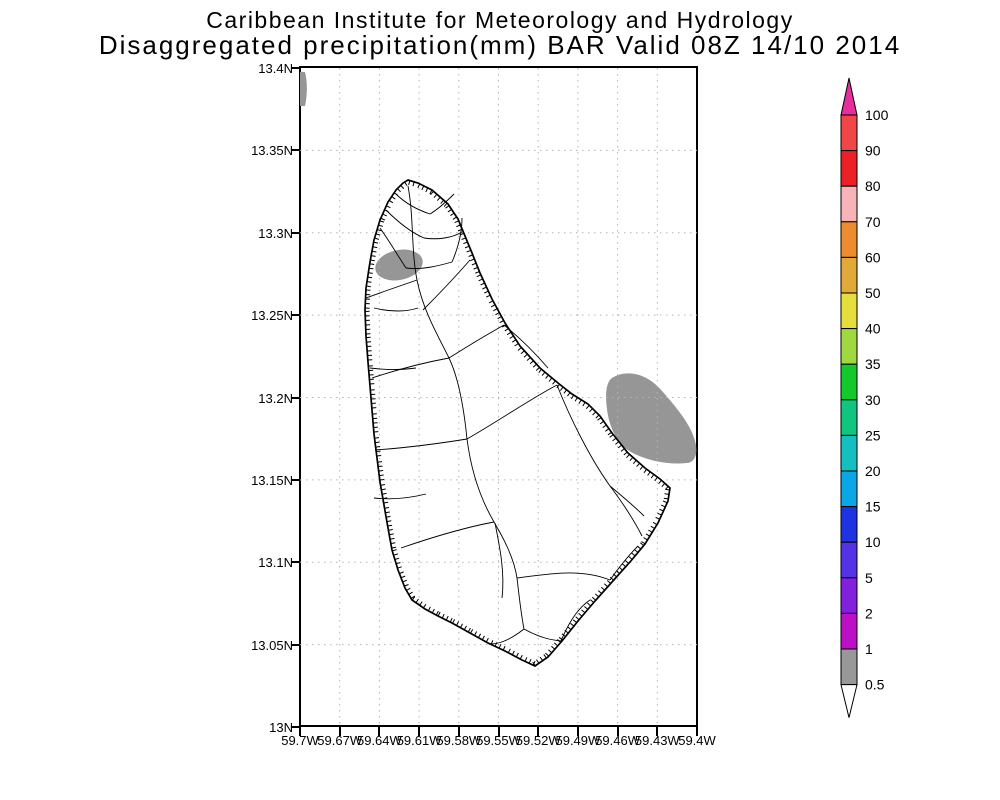 This screenshot has width=1000, height=800. What do you see at coordinates (873, 293) in the screenshot?
I see `colorbar-label: 50` at bounding box center [873, 293].